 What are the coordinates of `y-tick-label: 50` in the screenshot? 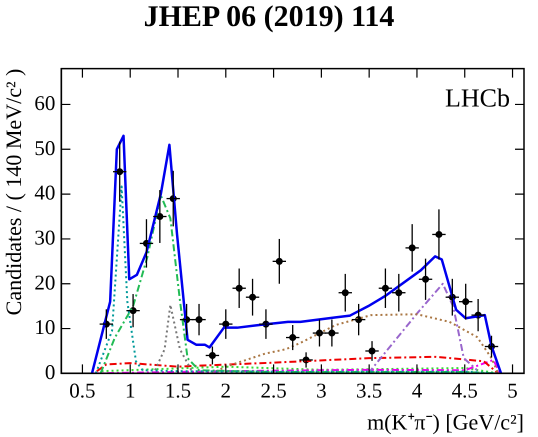 It's located at (45, 148).